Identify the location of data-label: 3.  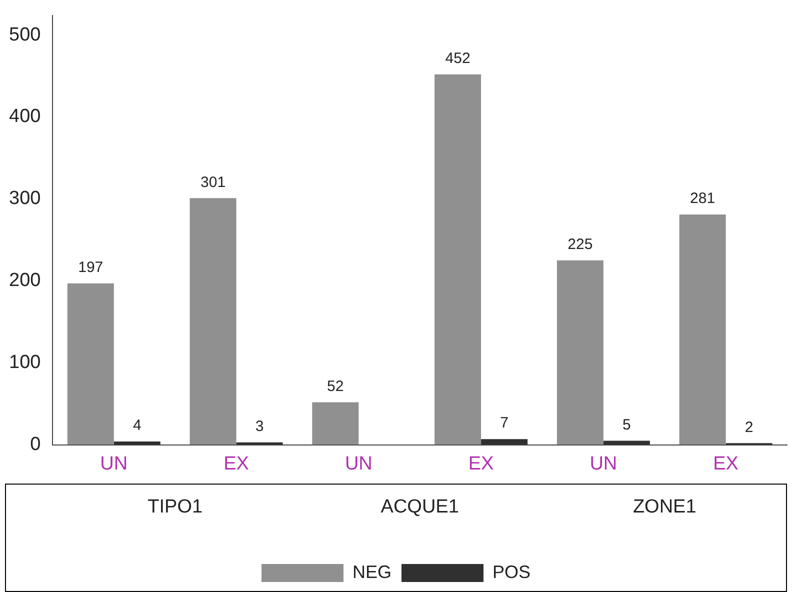
(259, 426).